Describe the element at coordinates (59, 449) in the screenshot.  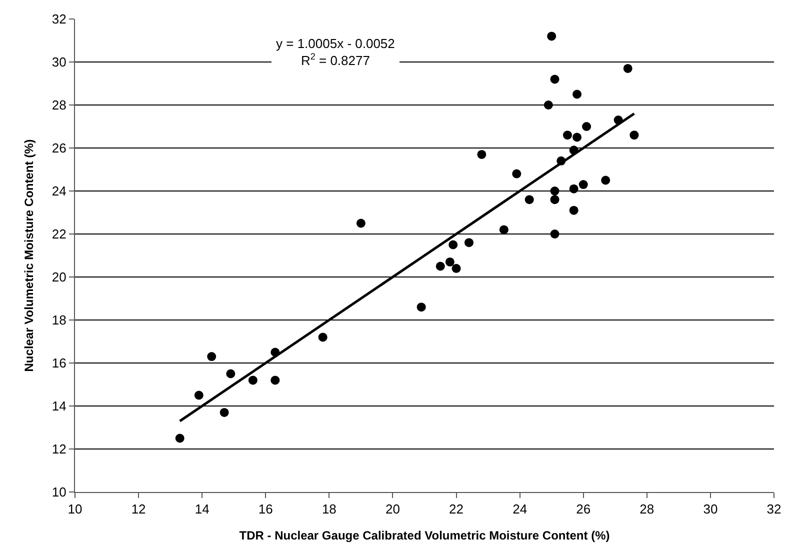
I see `y-tick-label: 12` at that location.